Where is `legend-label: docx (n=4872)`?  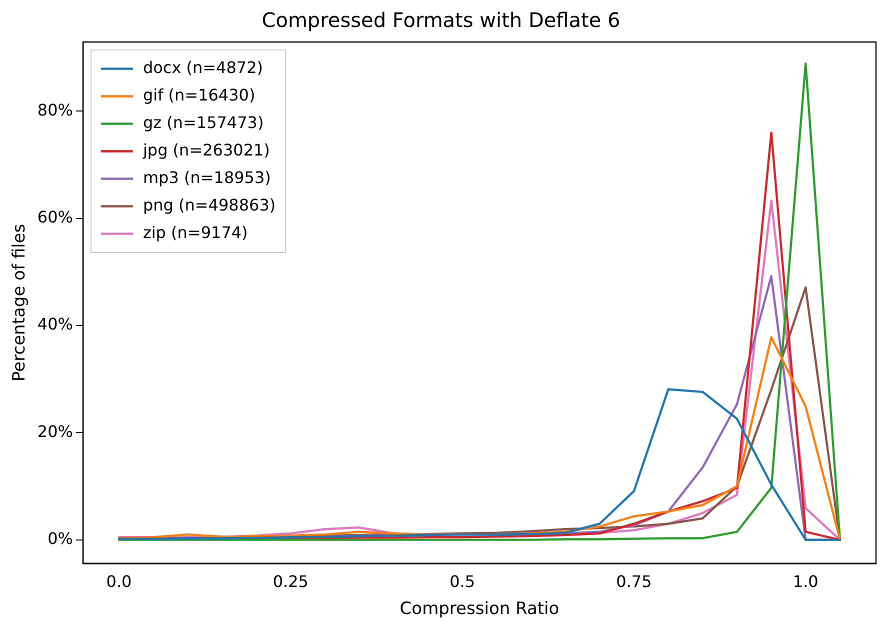 legend-label: docx (n=4872) is located at coordinates (203, 67).